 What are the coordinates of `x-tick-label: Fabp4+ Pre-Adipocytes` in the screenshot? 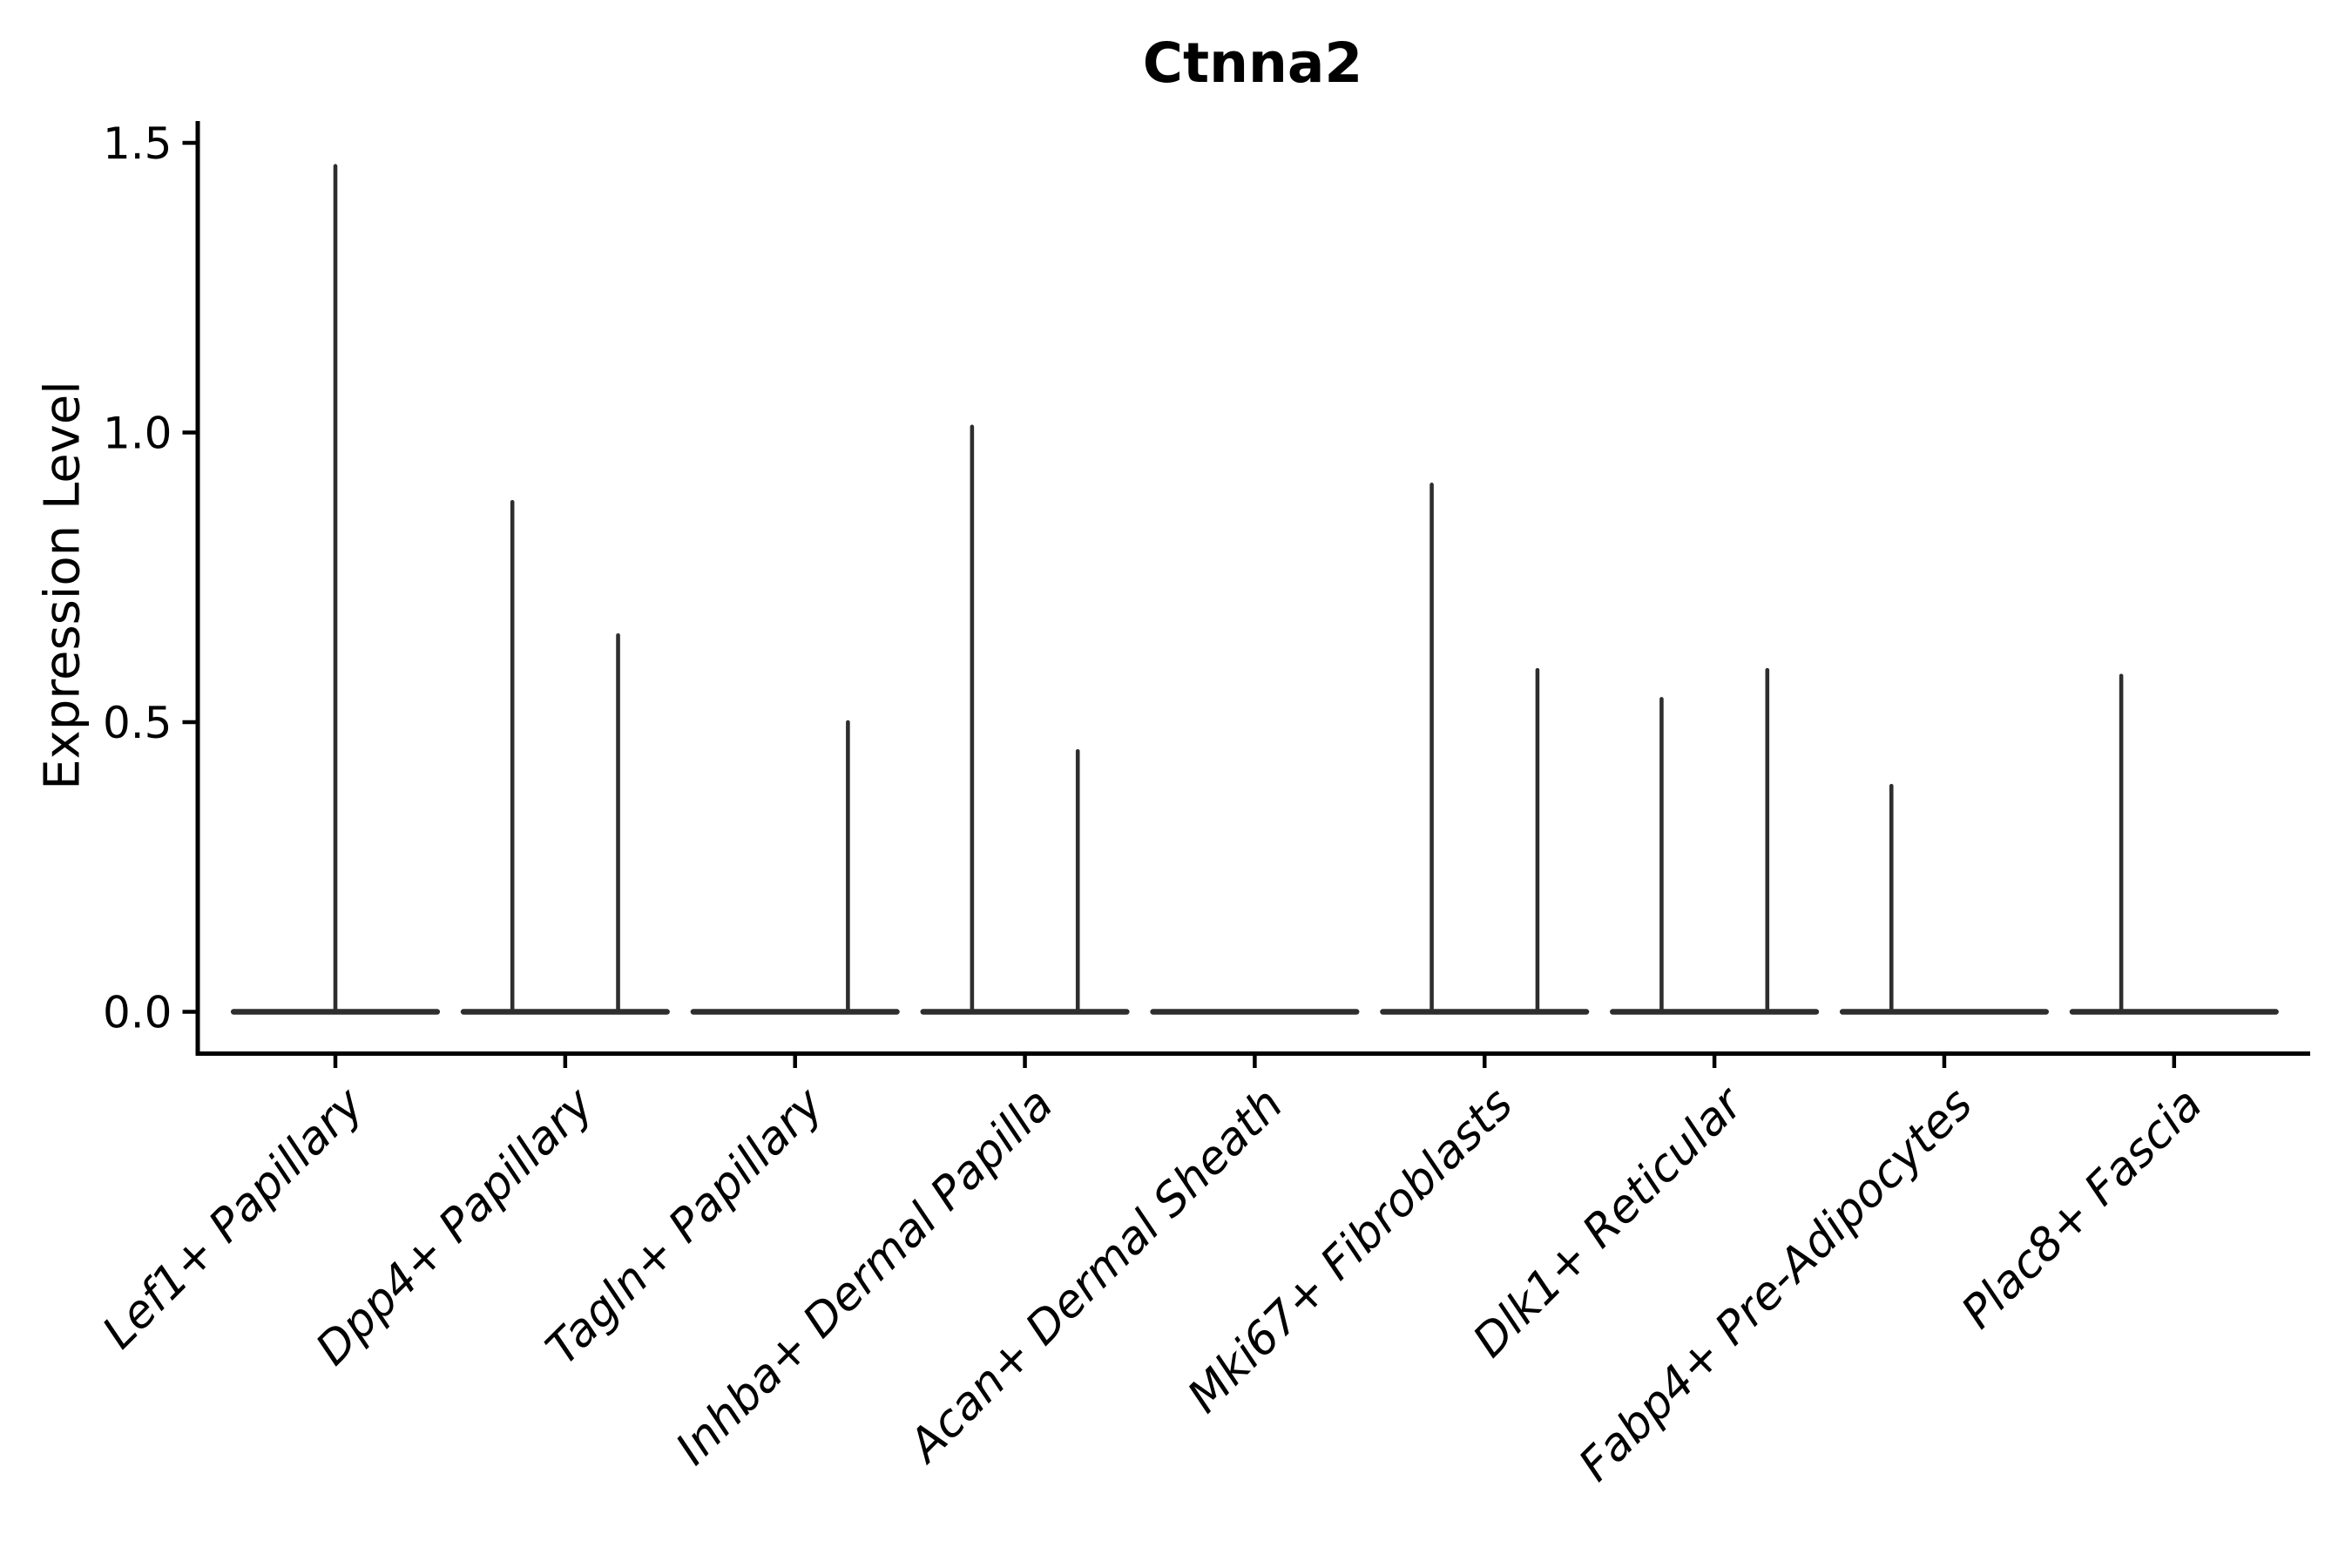 It's located at (1776, 1285).